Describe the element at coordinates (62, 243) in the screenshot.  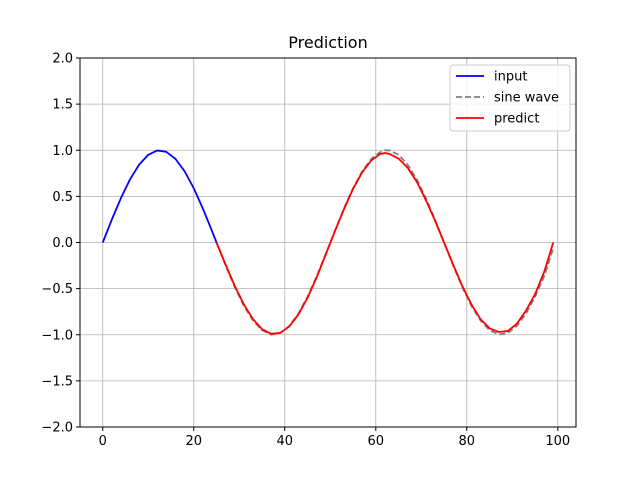
I see `y-tick-label: 0.0` at that location.